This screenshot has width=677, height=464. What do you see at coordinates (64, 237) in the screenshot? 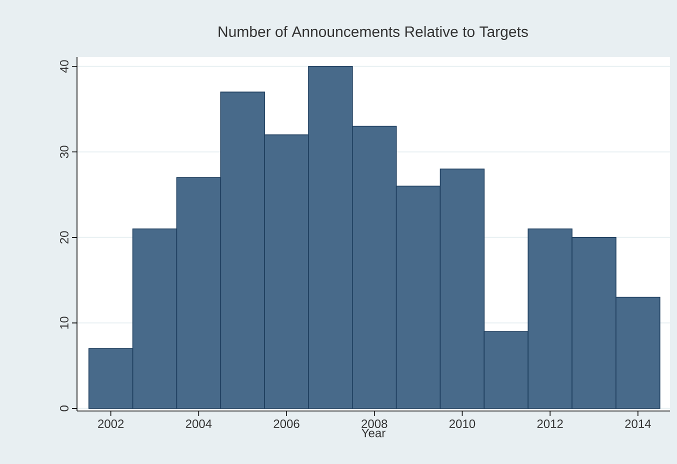
I see `y-tick-label: 20` at bounding box center [64, 237].